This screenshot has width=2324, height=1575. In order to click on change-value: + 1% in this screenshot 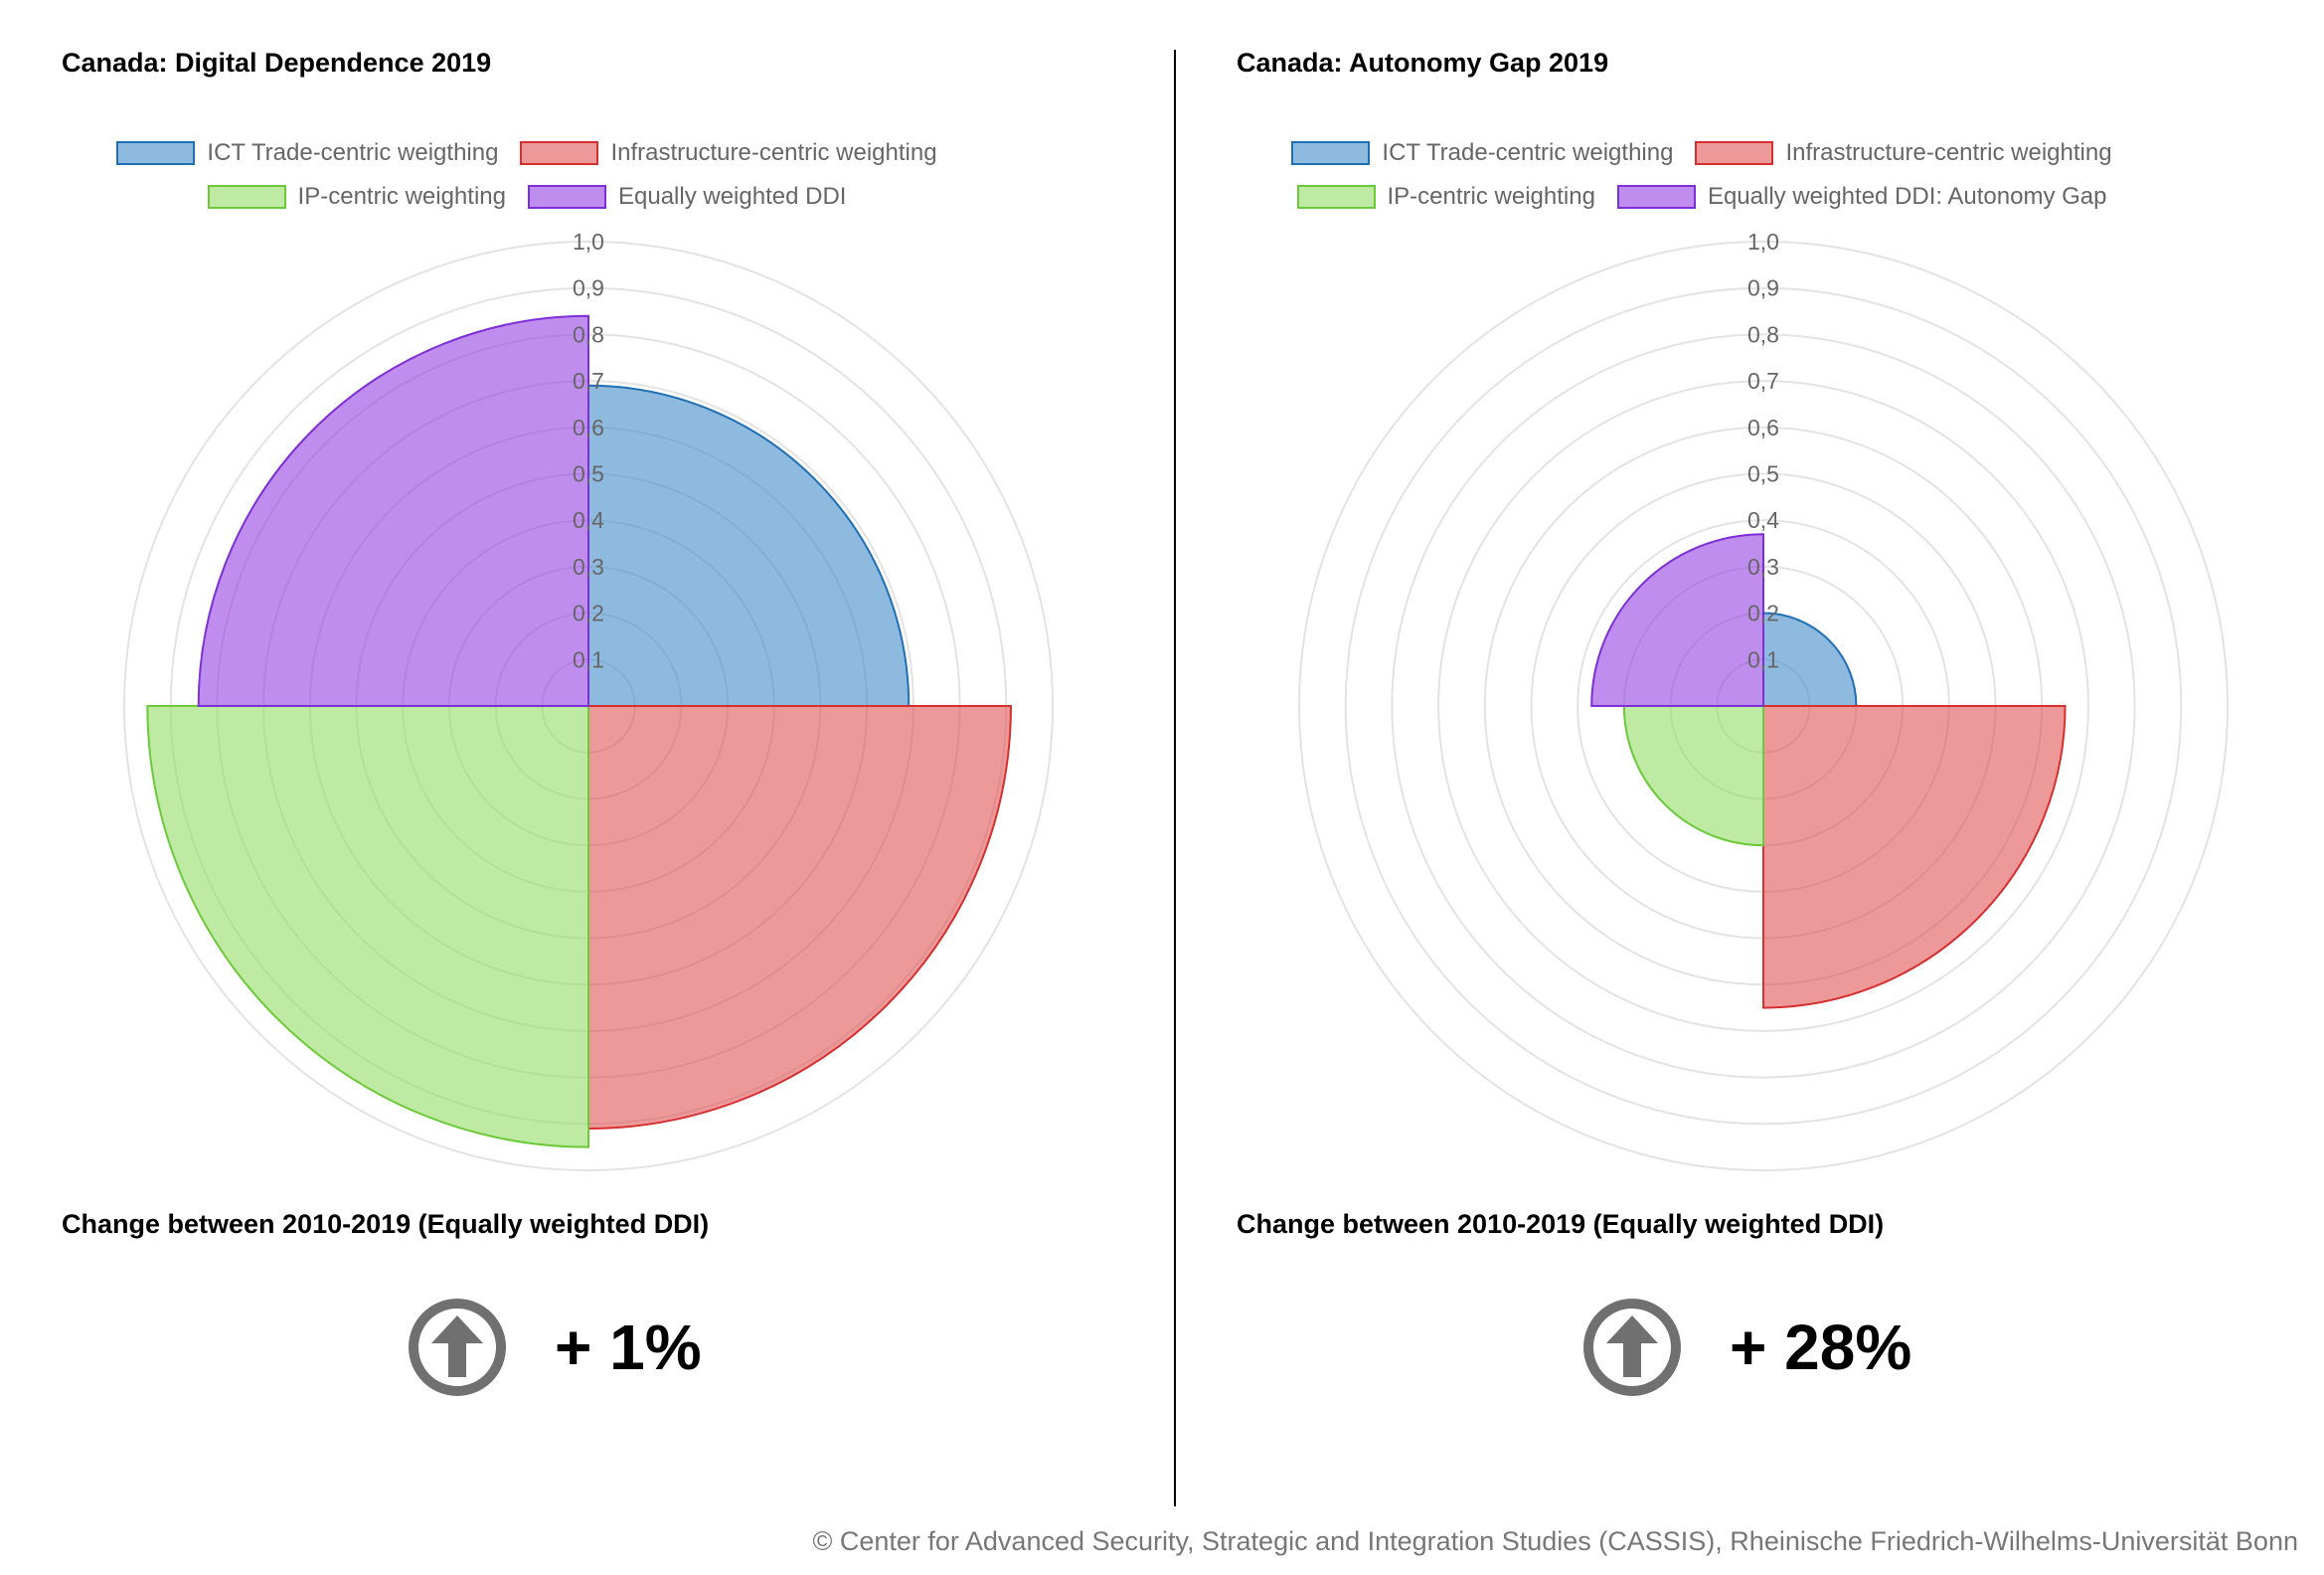, I will do `click(628, 1347)`.